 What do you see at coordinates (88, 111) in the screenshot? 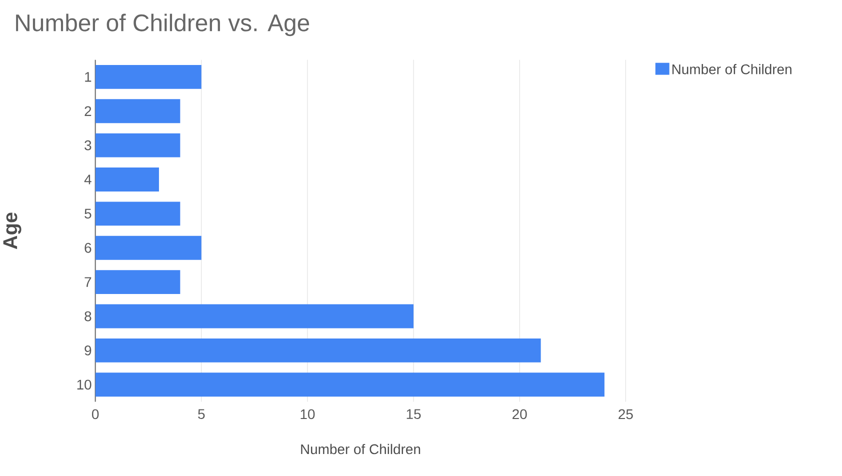
I see `y-tick-label: 2` at bounding box center [88, 111].